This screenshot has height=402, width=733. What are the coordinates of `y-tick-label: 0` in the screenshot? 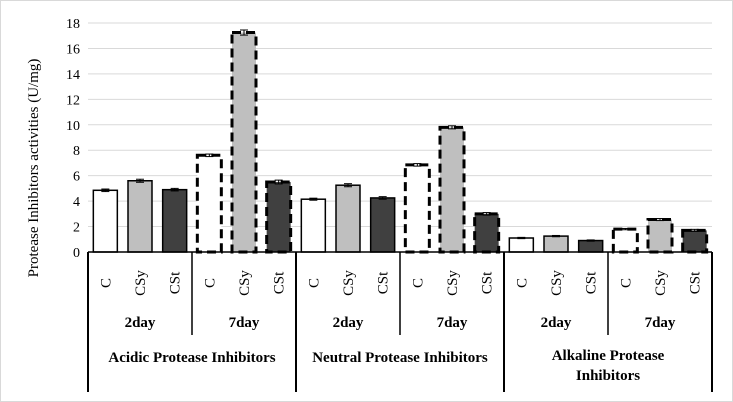 It's located at (76, 253).